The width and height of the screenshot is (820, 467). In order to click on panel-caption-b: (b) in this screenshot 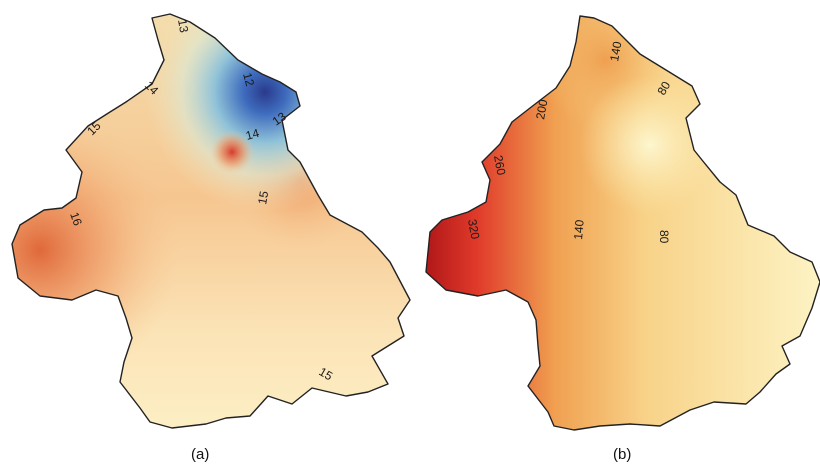, I will do `click(622, 454)`.